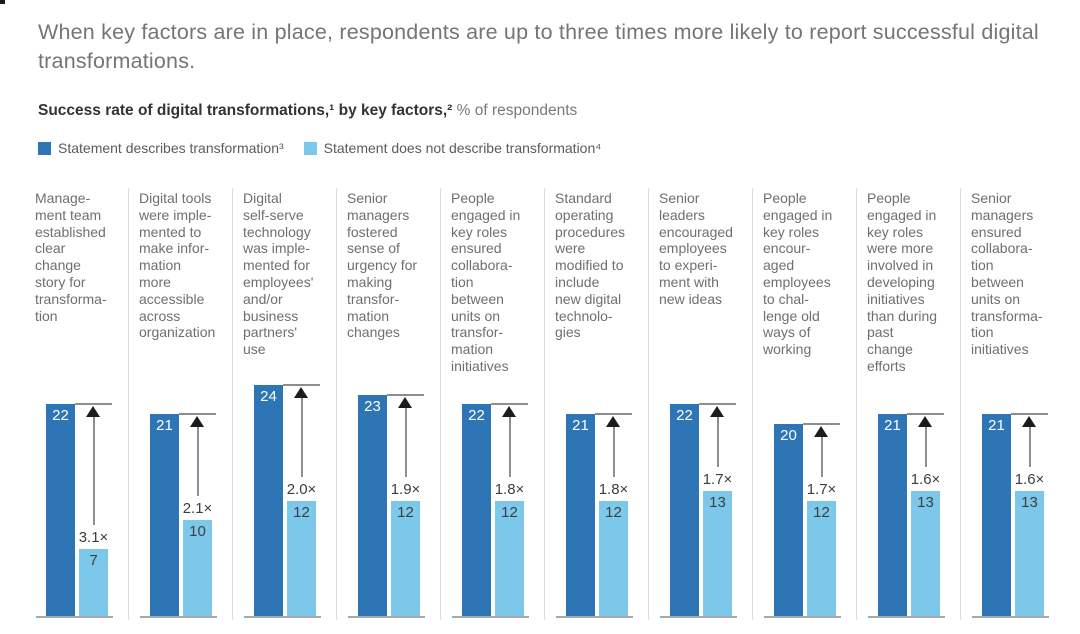 The image size is (1080, 634). I want to click on bar-value-describes: 23, so click(372, 406).